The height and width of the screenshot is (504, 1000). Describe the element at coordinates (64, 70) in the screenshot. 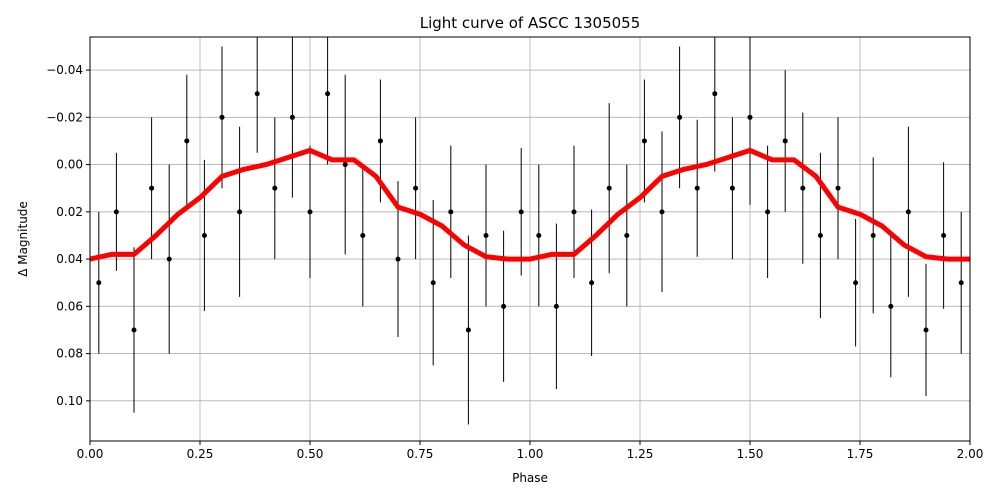

I see `y-tick-label: −0.04` at that location.